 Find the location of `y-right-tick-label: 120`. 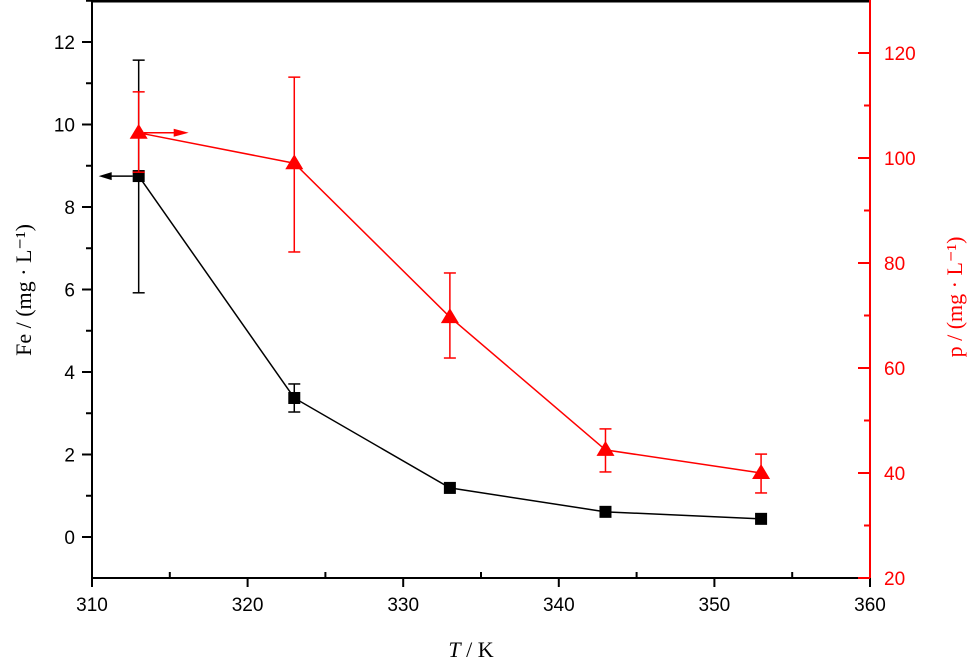

y-right-tick-label: 120 is located at coordinates (900, 54).